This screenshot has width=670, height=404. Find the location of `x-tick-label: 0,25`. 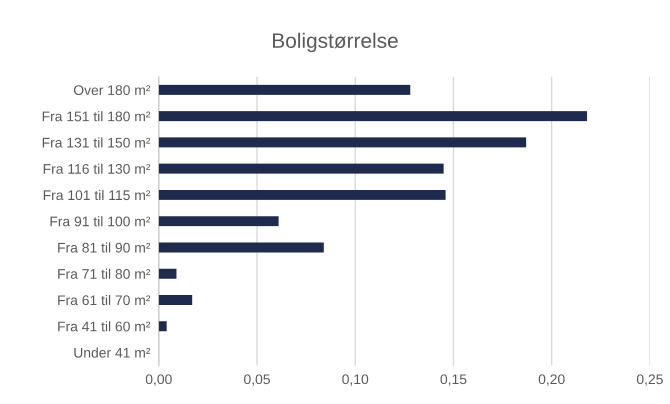

x-tick-label: 0,25 is located at coordinates (649, 380).